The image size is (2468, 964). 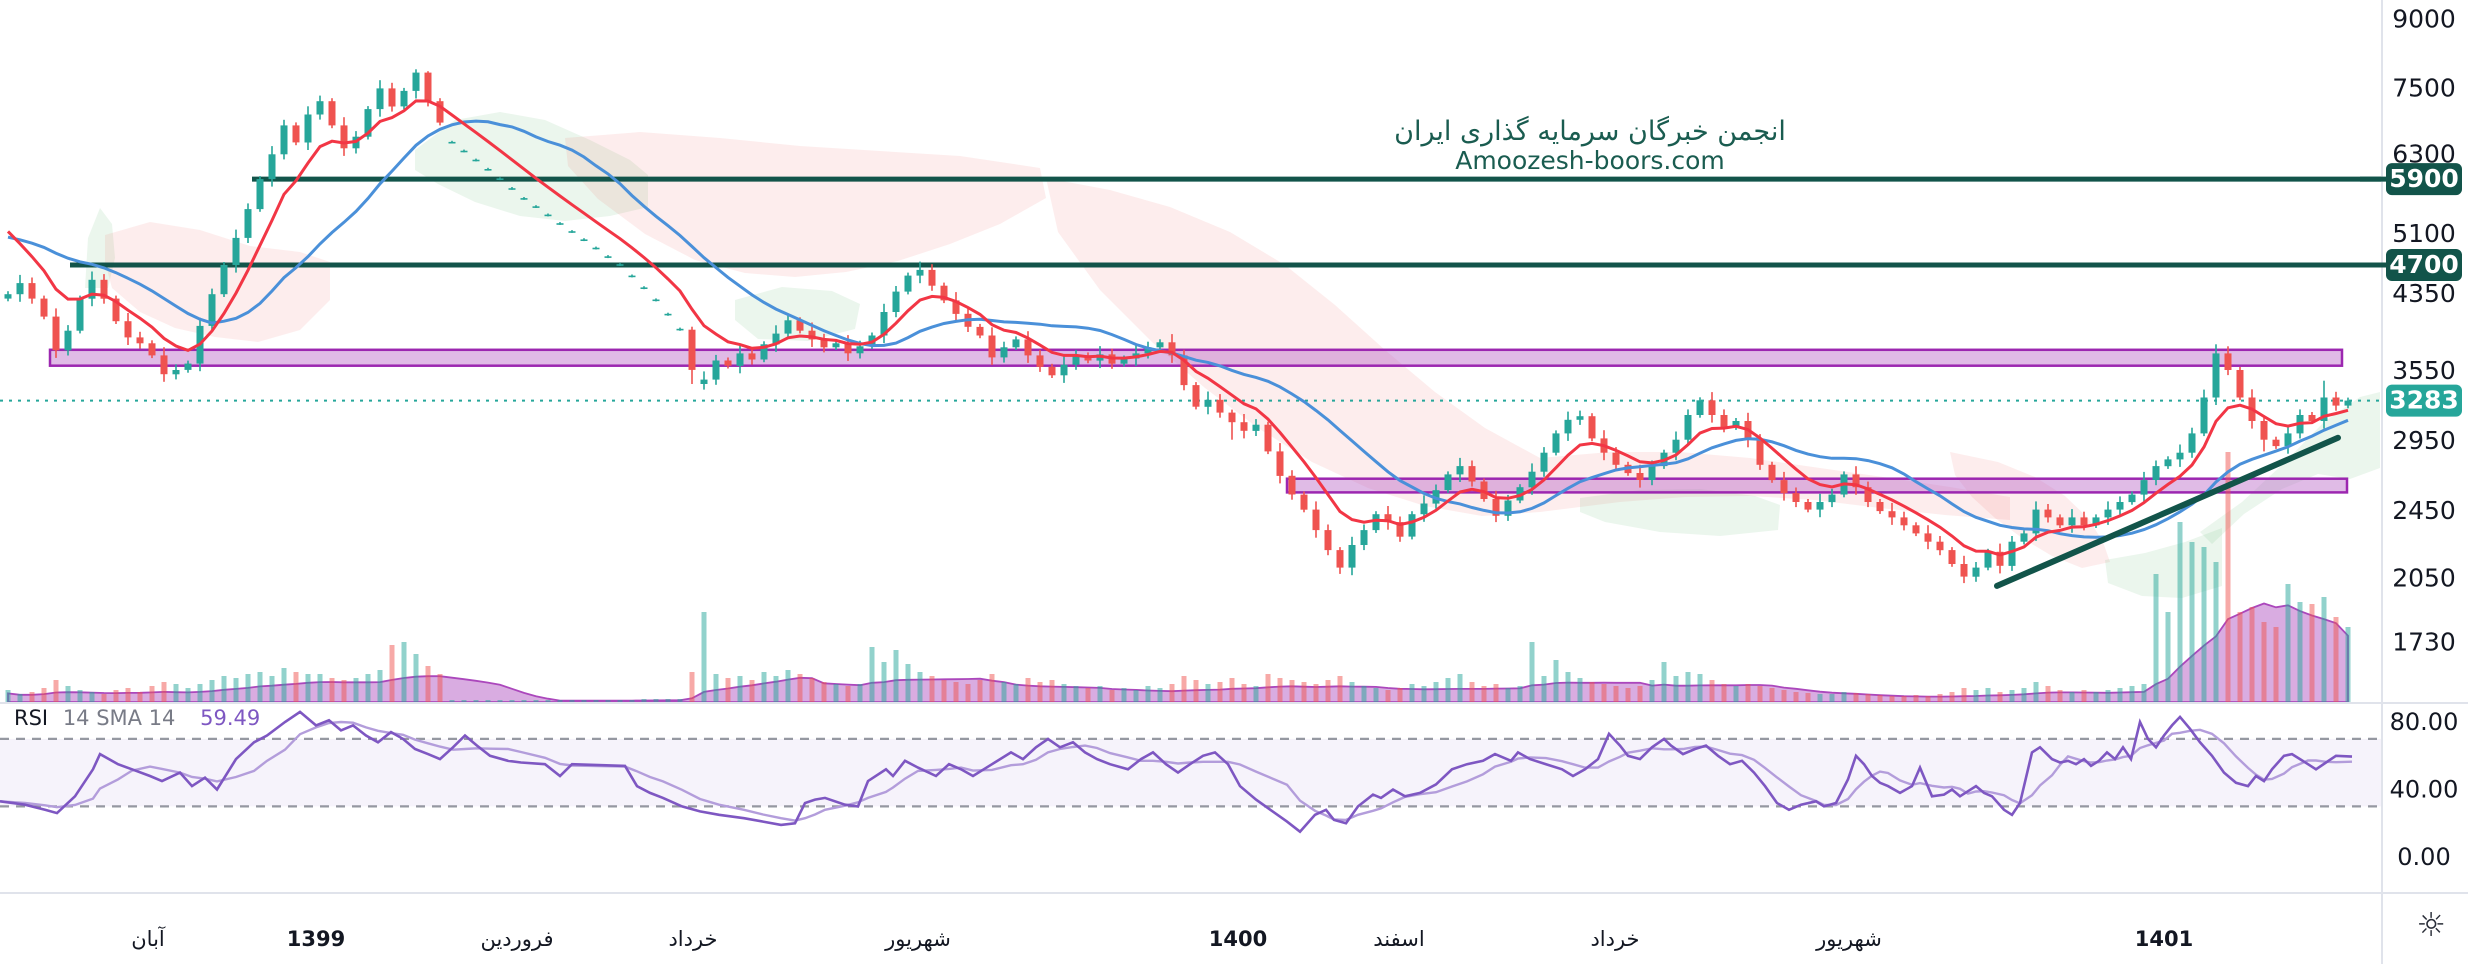 What do you see at coordinates (2424, 178) in the screenshot?
I see `svg-text: 5900` at bounding box center [2424, 178].